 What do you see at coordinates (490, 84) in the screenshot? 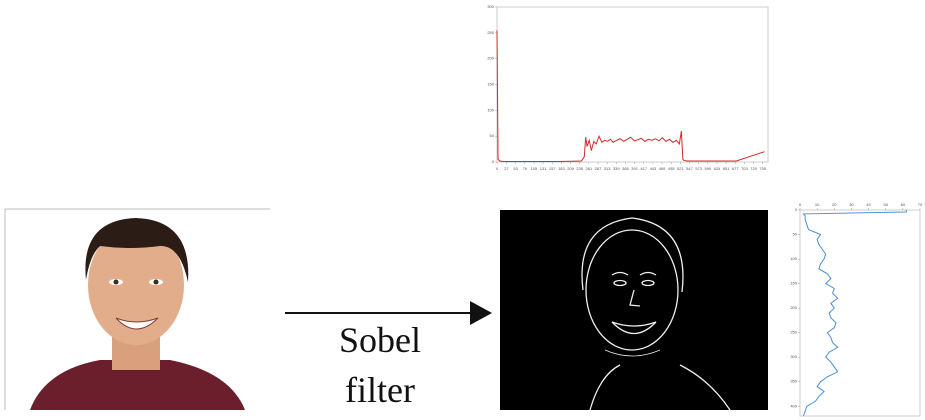
I see `y-tick-label: 150` at bounding box center [490, 84].